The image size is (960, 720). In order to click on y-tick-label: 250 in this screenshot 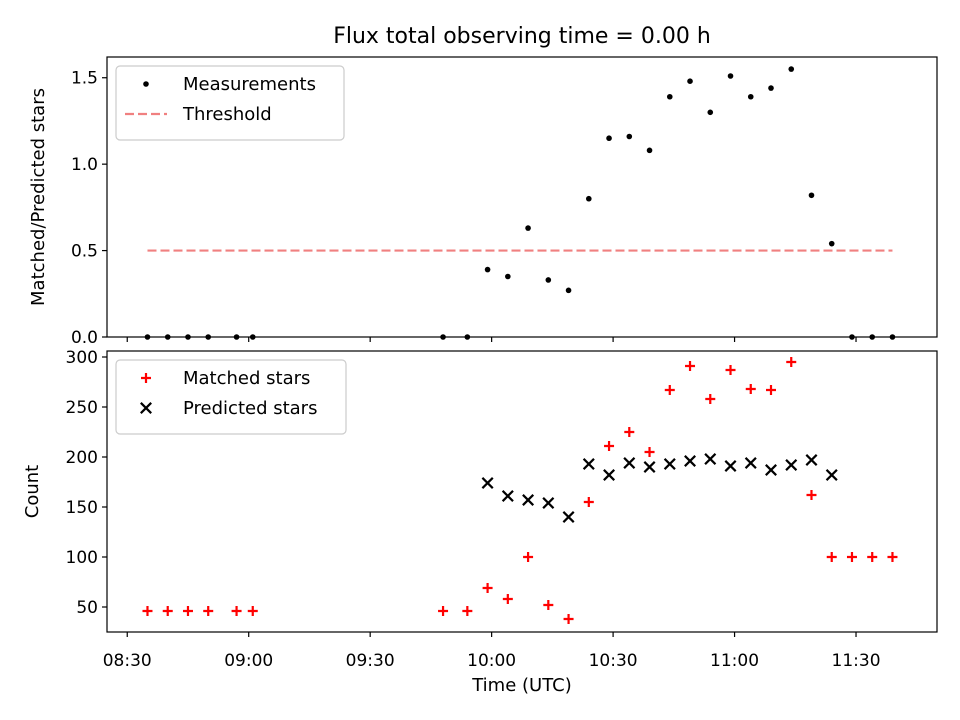, I will do `click(82, 408)`.